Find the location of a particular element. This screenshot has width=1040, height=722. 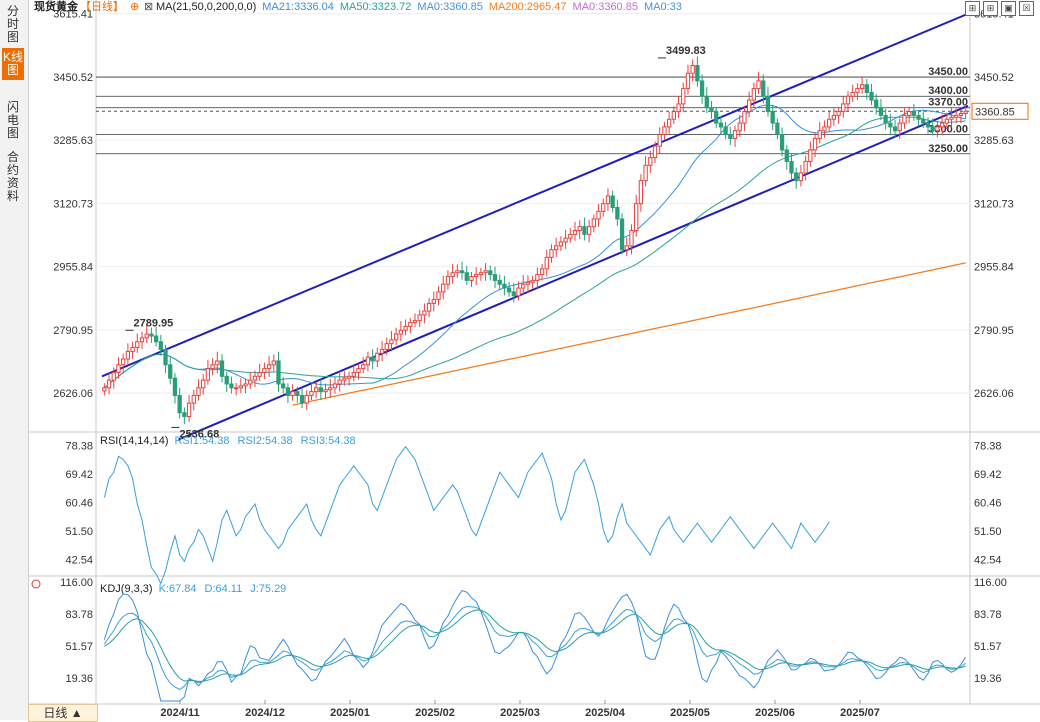

rsi-legend: RSI2:54.38 is located at coordinates (265, 441).